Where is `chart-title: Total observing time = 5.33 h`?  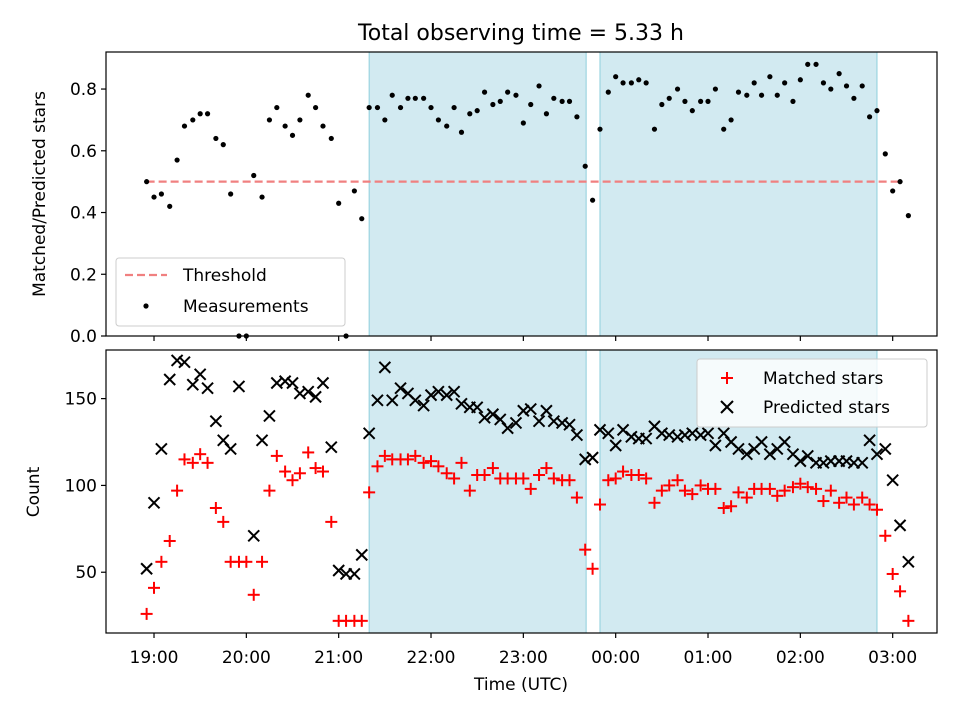
chart-title: Total observing time = 5.33 h is located at coordinates (520, 33).